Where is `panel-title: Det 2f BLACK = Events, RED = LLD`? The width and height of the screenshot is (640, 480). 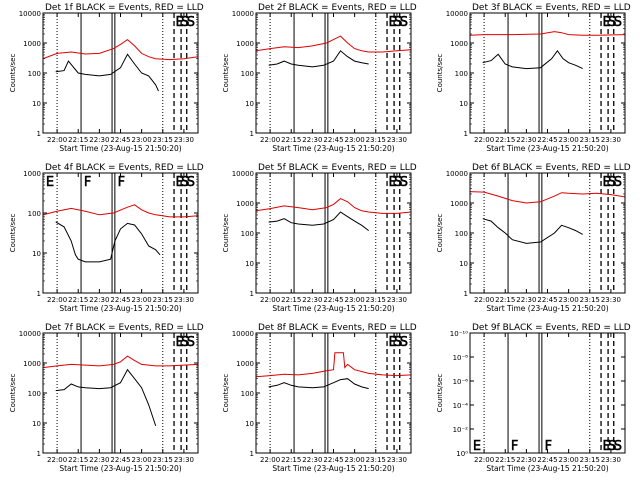
panel-title: Det 2f BLACK = Events, RED = LLD is located at coordinates (337, 8).